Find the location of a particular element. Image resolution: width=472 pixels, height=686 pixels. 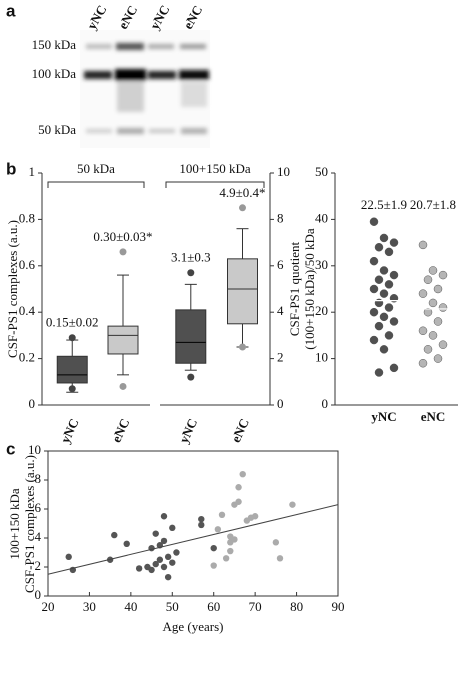

y-tick-label: 0.2 is located at coordinates (27, 357).